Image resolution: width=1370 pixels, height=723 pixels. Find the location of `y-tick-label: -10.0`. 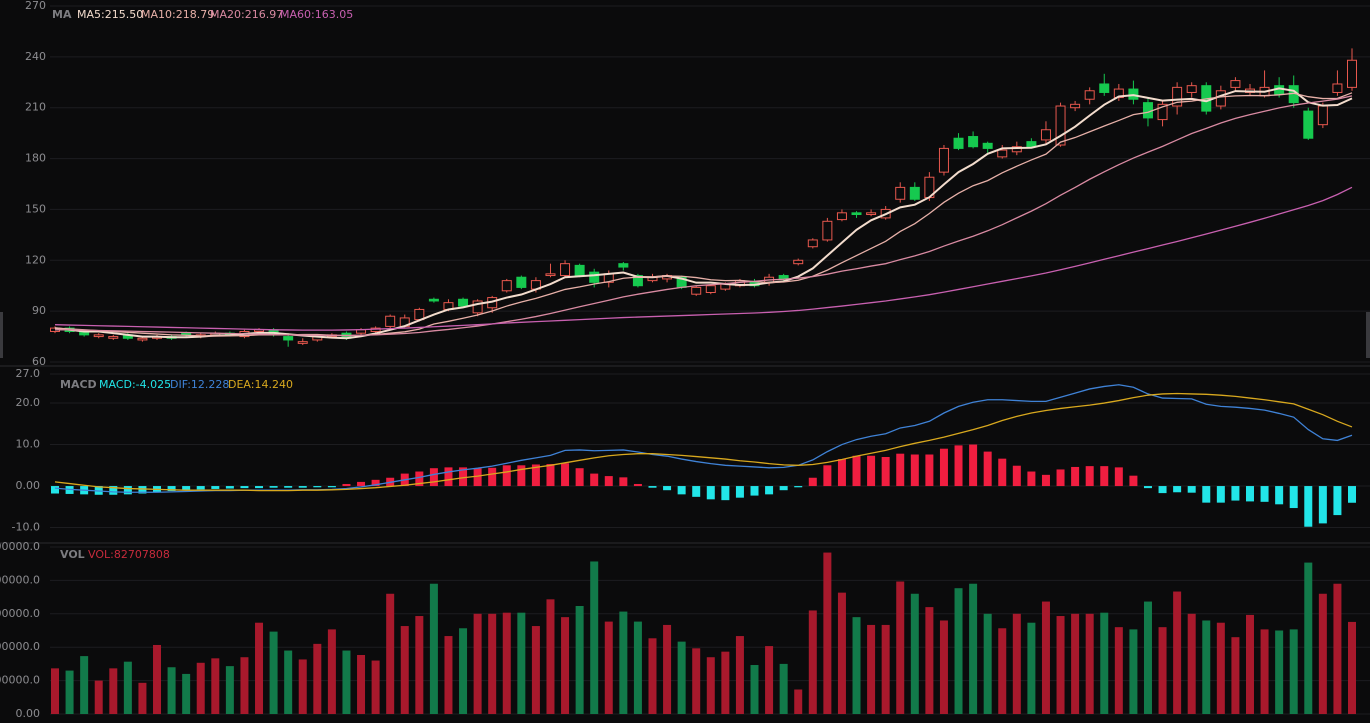

y-tick-label: -10.0 is located at coordinates (26, 527).